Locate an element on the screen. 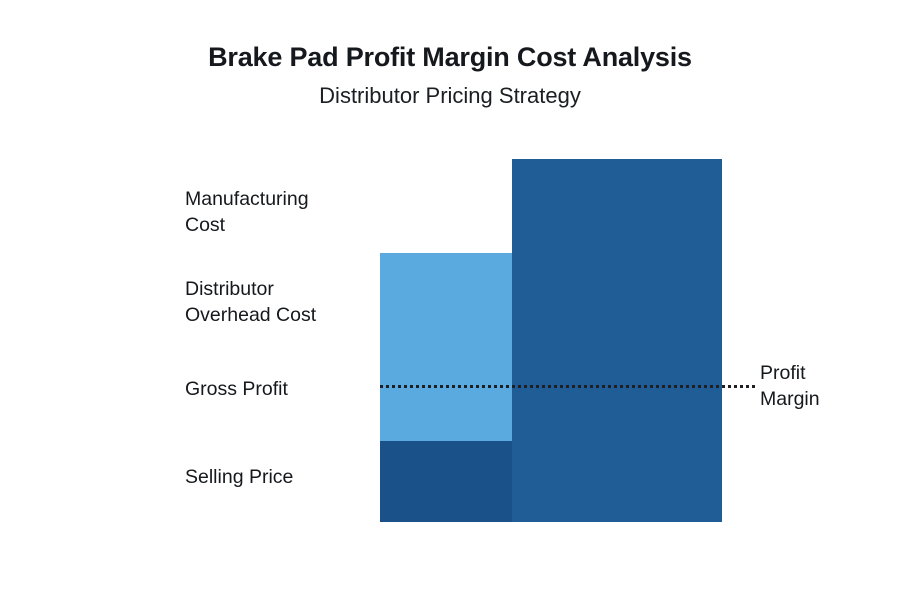 The width and height of the screenshot is (900, 600). category-label-selling-price: Selling Price is located at coordinates (239, 477).